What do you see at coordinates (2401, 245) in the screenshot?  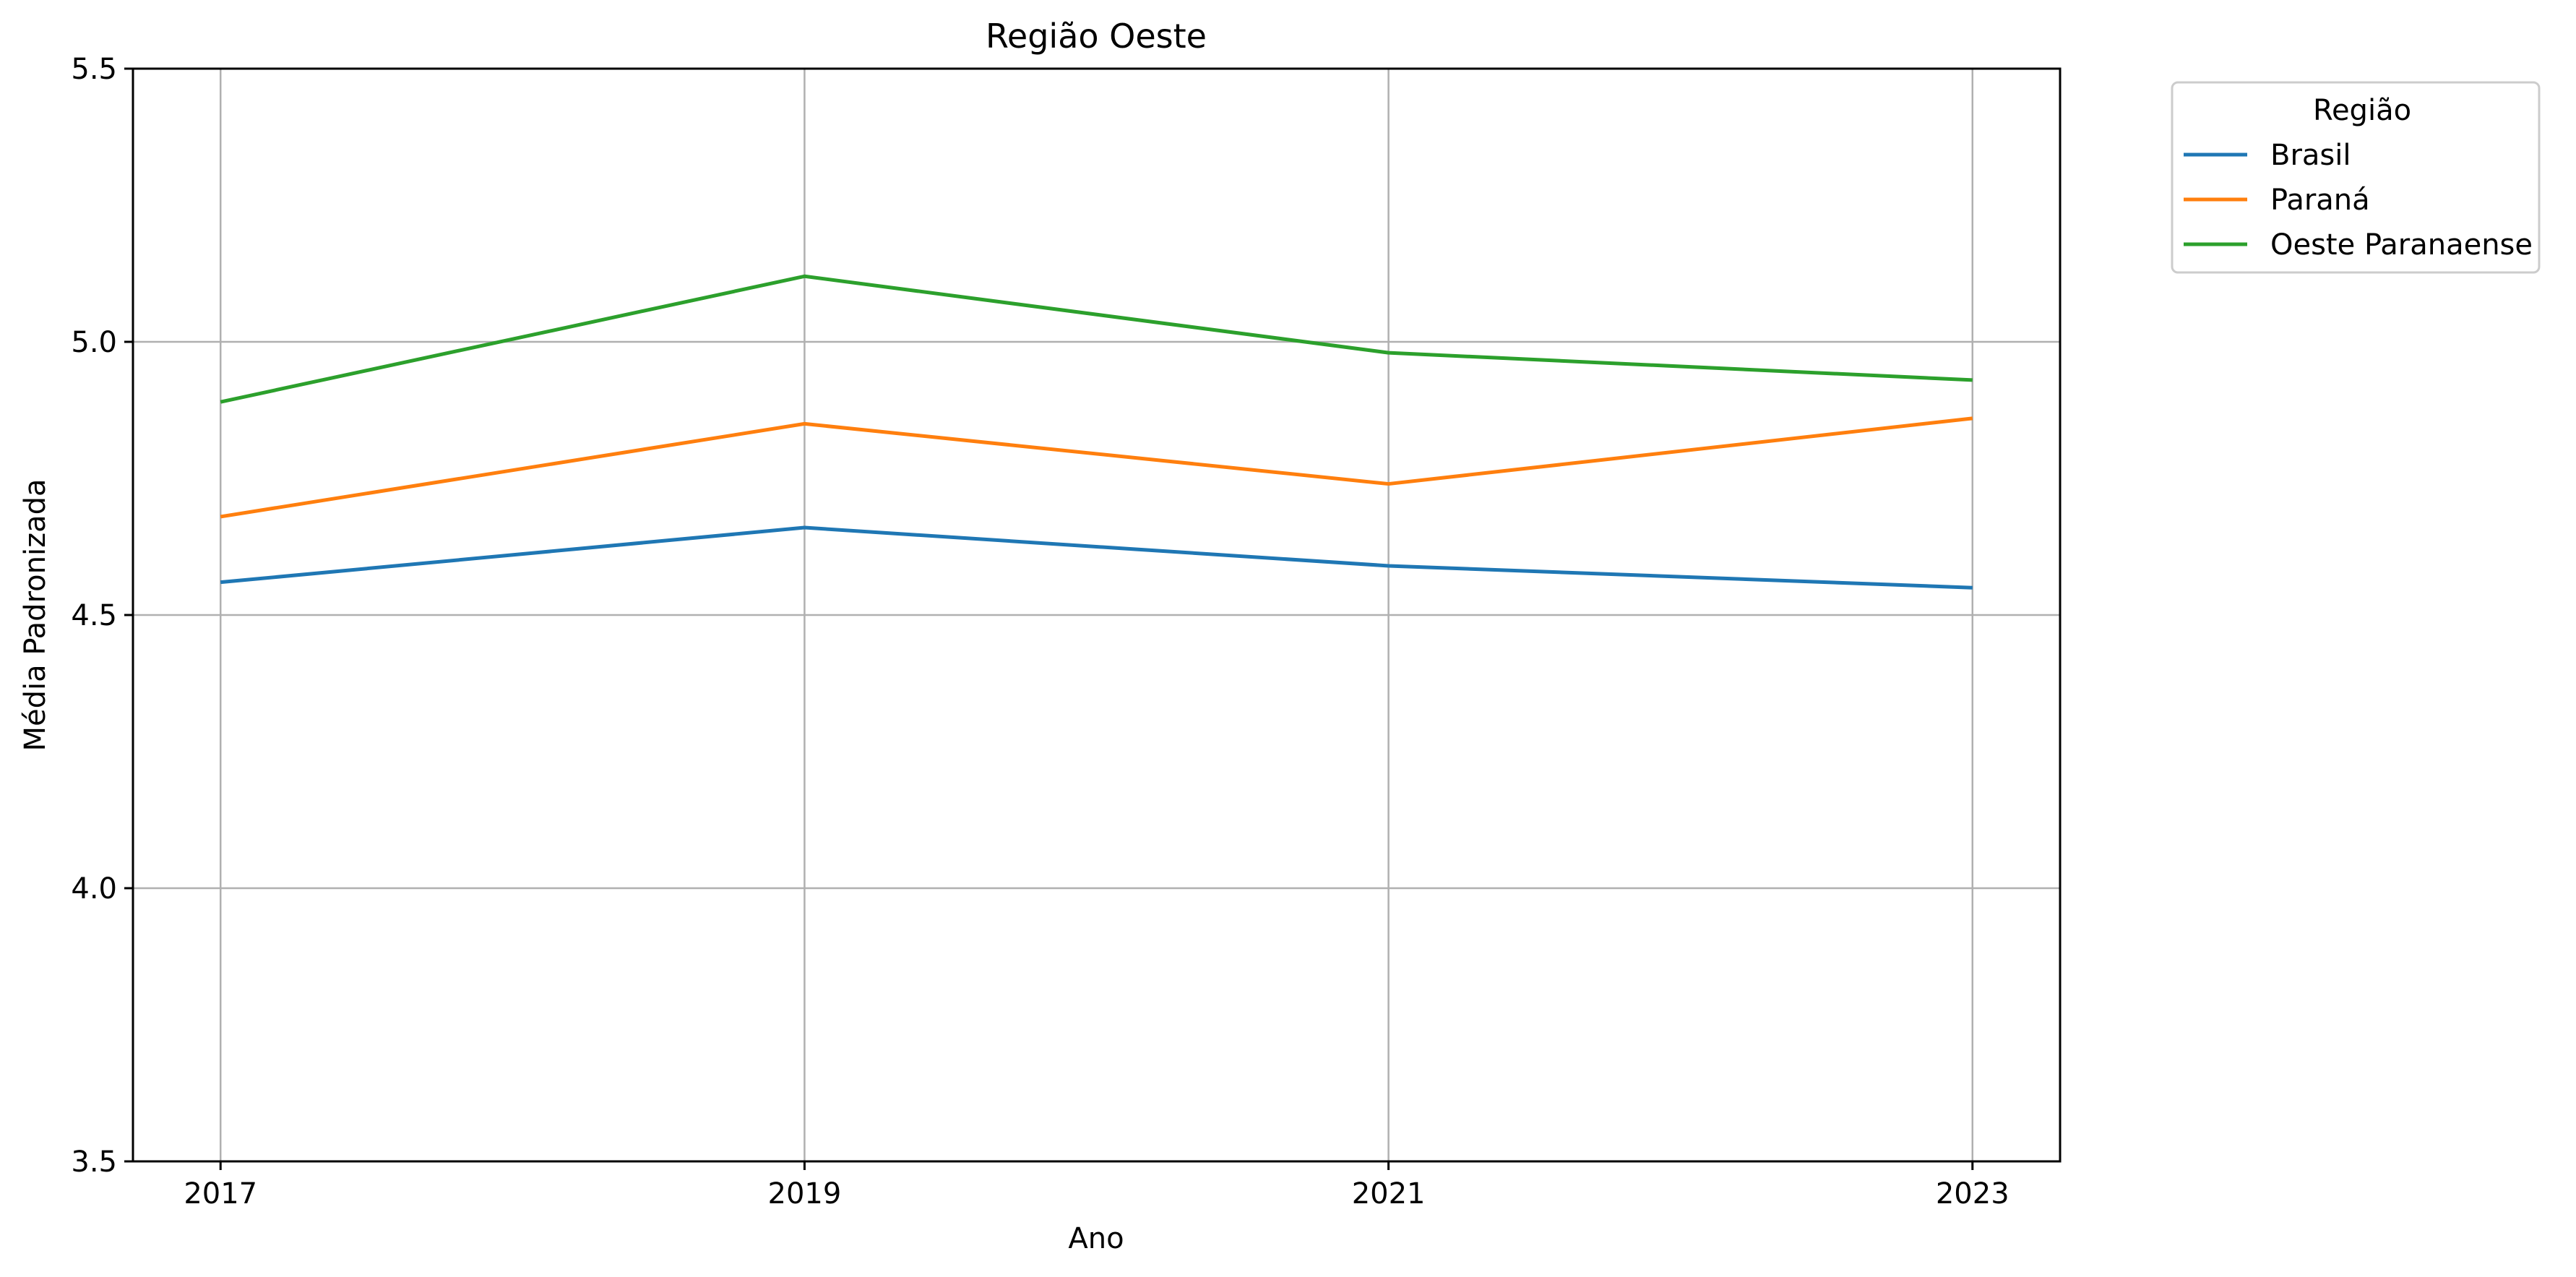 I see `legend-label: Oeste Paranaense` at bounding box center [2401, 245].